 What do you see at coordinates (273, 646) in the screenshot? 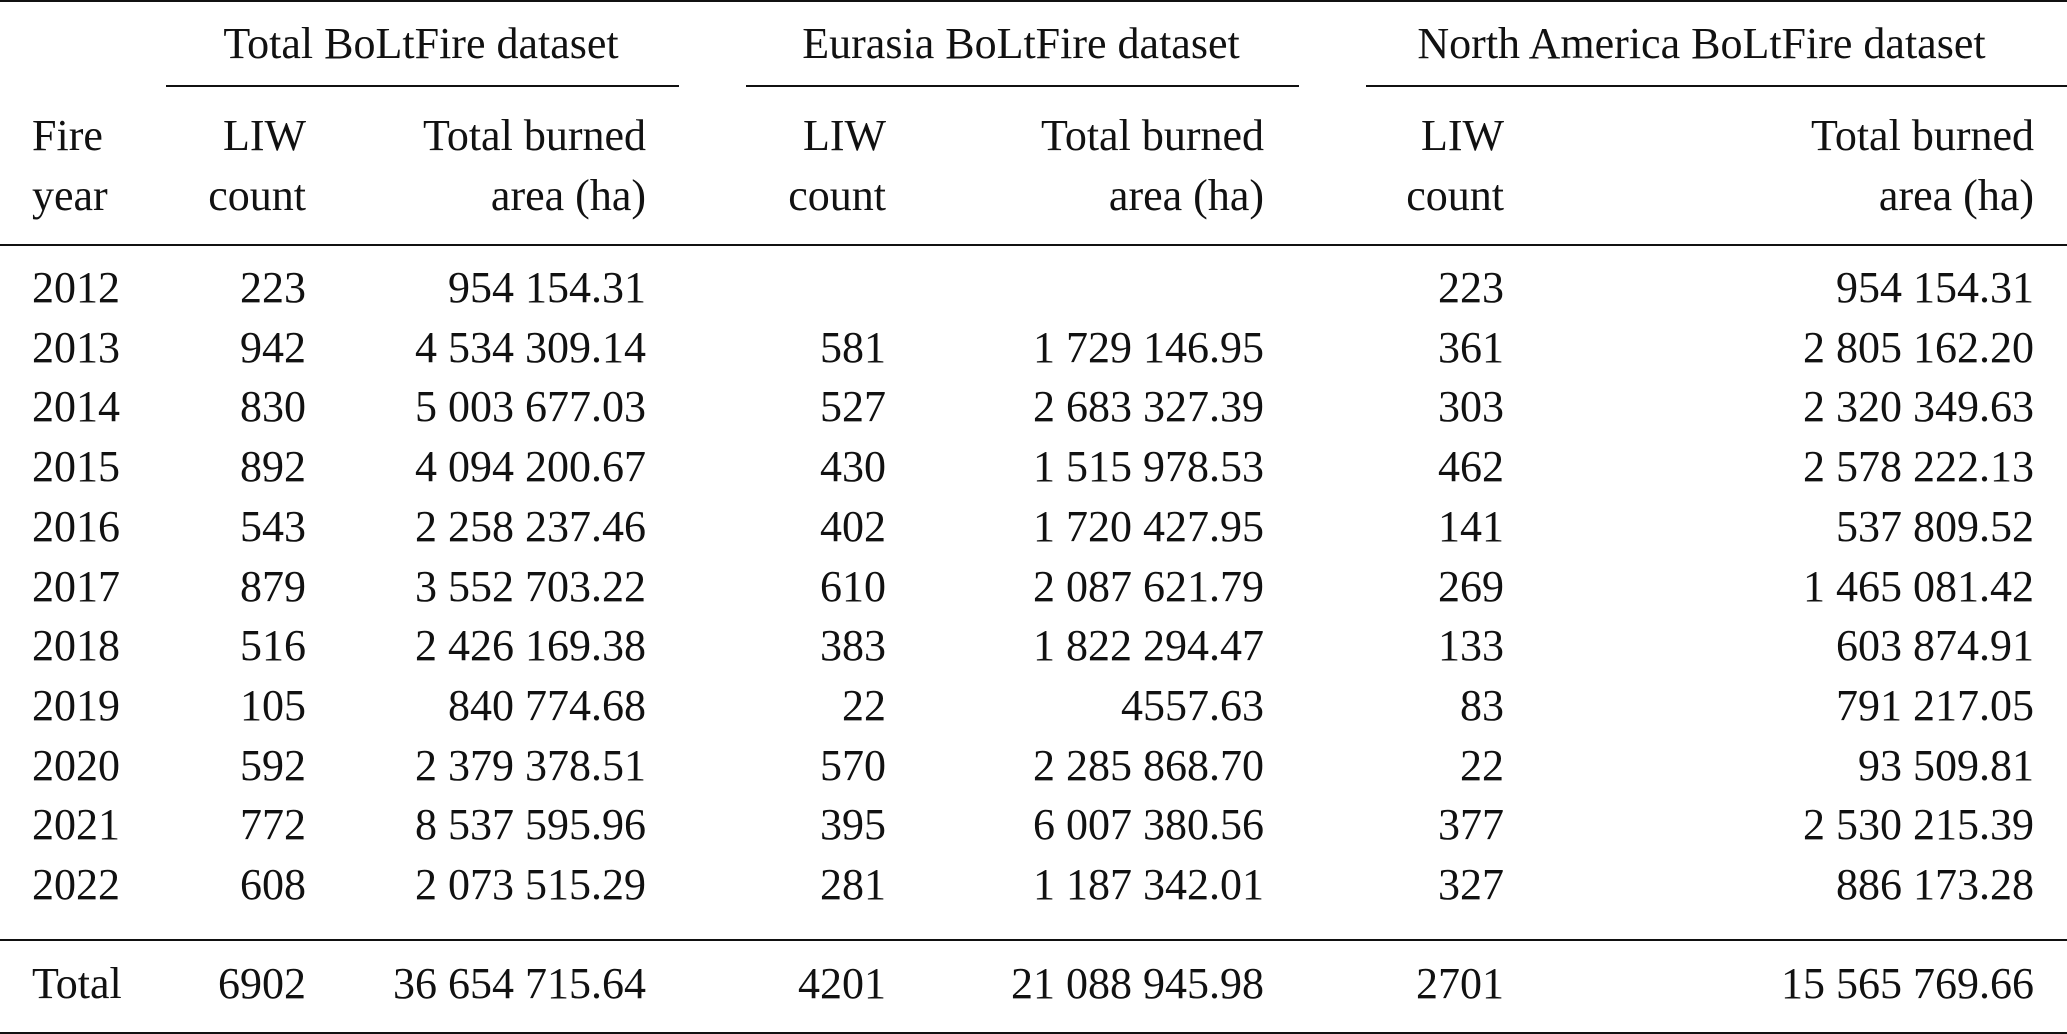
I see `table-cell-total-liw: 516` at bounding box center [273, 646].